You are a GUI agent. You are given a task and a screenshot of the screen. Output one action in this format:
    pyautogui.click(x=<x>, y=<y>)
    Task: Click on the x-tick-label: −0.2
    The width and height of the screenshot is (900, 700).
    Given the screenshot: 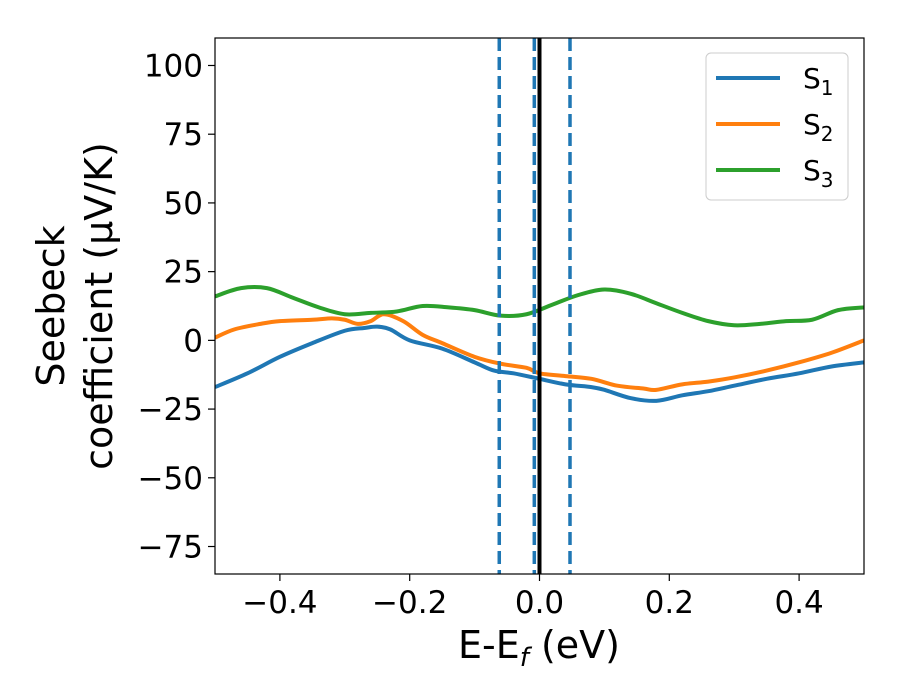 What is the action you would take?
    pyautogui.click(x=409, y=603)
    